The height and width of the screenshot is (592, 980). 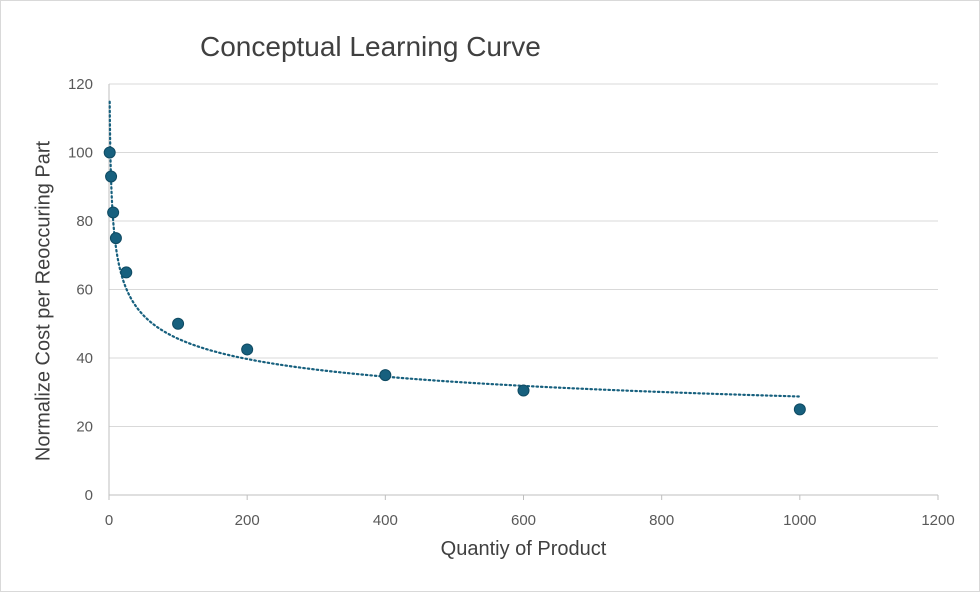 I want to click on x-tick-label: 600, so click(x=523, y=520).